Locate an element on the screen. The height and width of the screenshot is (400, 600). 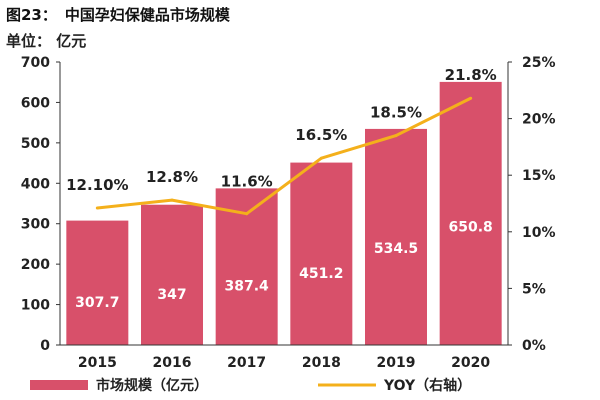
x-tick-label: 2020 is located at coordinates (470, 363).